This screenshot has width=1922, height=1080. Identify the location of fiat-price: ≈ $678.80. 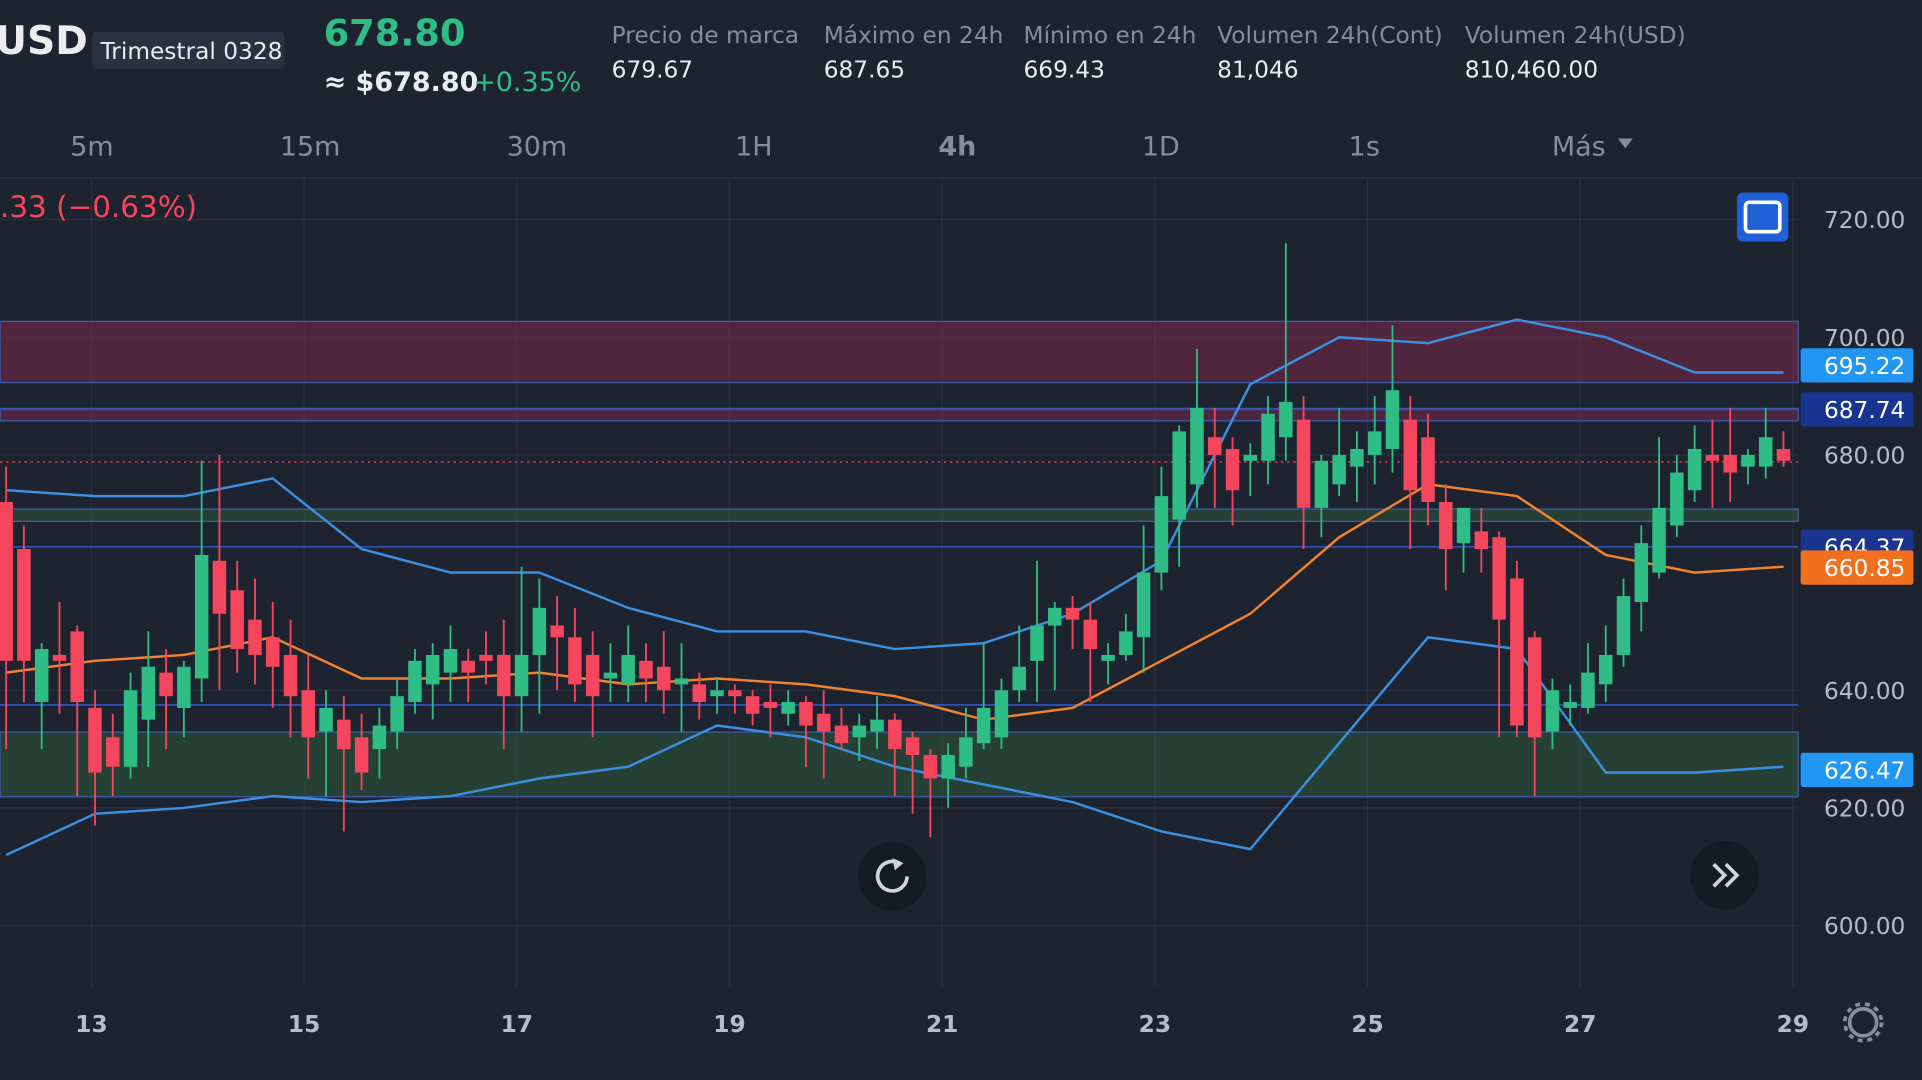
(401, 82).